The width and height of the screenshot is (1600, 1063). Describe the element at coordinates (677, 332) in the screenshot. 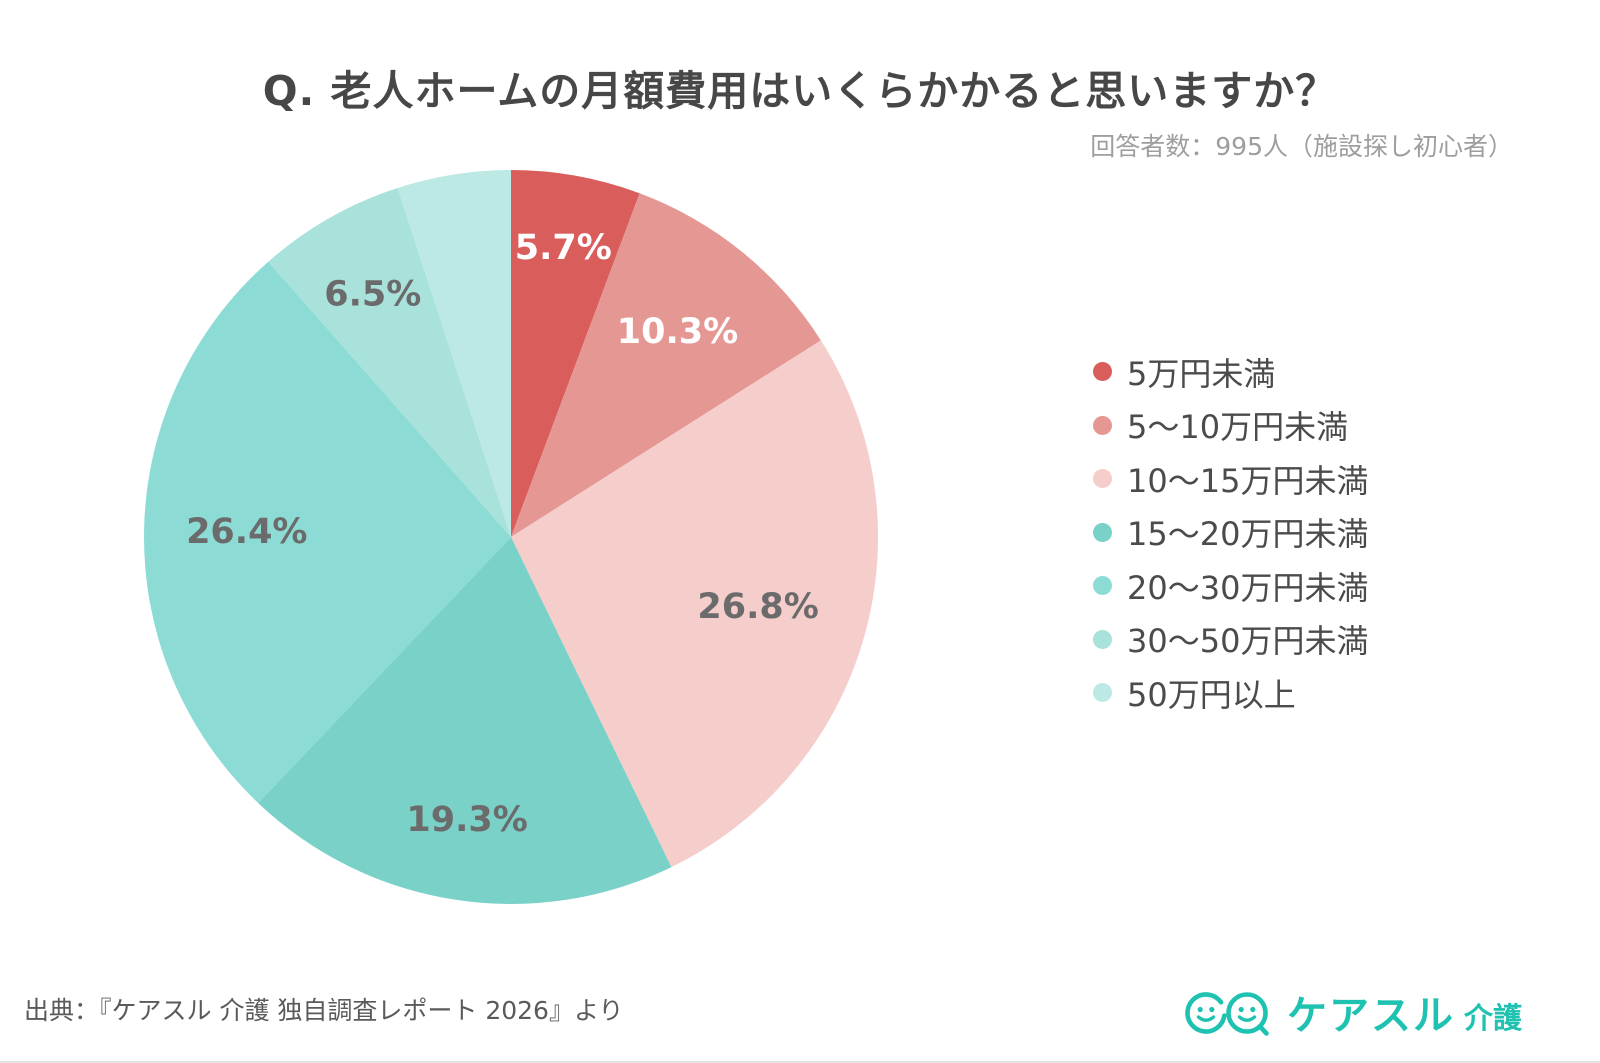

I see `slice-percent-label-1: 10.3%` at that location.